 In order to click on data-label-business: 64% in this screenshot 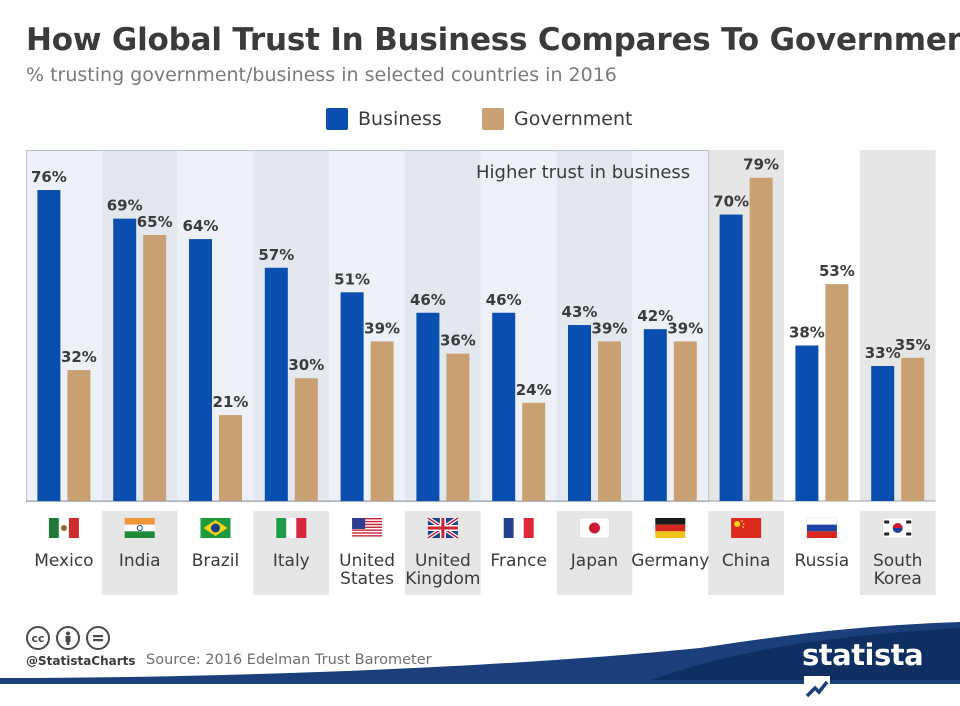, I will do `click(201, 226)`.